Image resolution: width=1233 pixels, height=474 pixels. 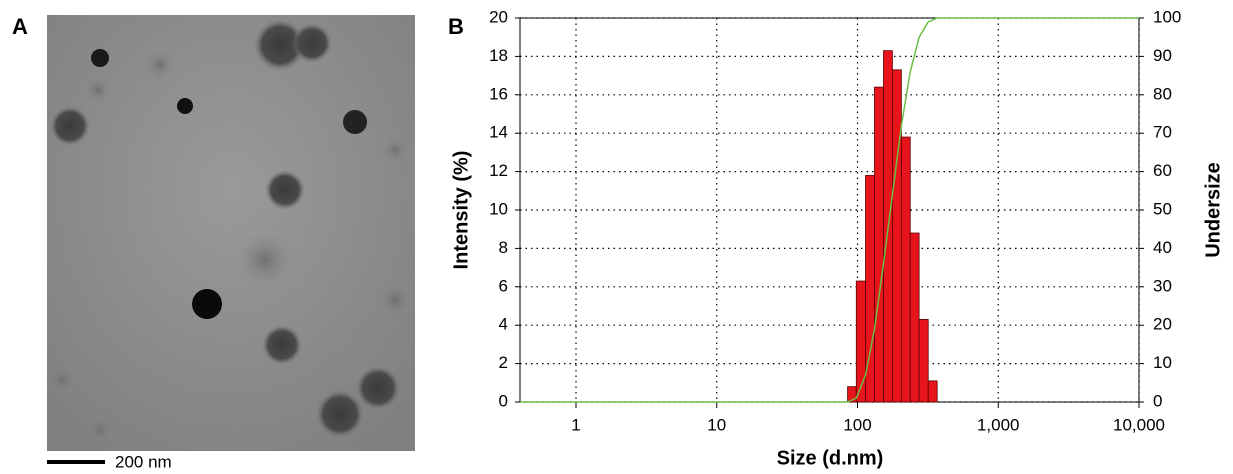 I want to click on y2-tick-label: 70, so click(x=1162, y=132).